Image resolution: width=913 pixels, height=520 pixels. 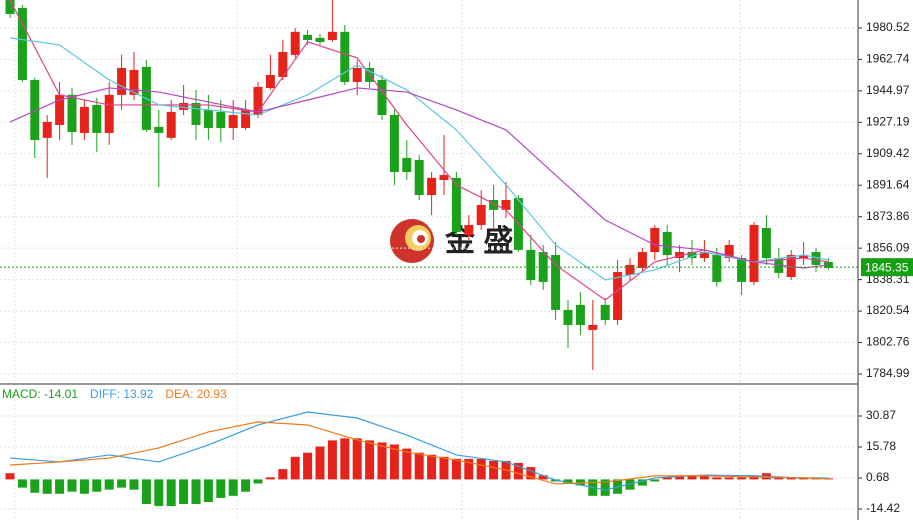 I want to click on y-tick-label: 1820.54, so click(x=888, y=310).